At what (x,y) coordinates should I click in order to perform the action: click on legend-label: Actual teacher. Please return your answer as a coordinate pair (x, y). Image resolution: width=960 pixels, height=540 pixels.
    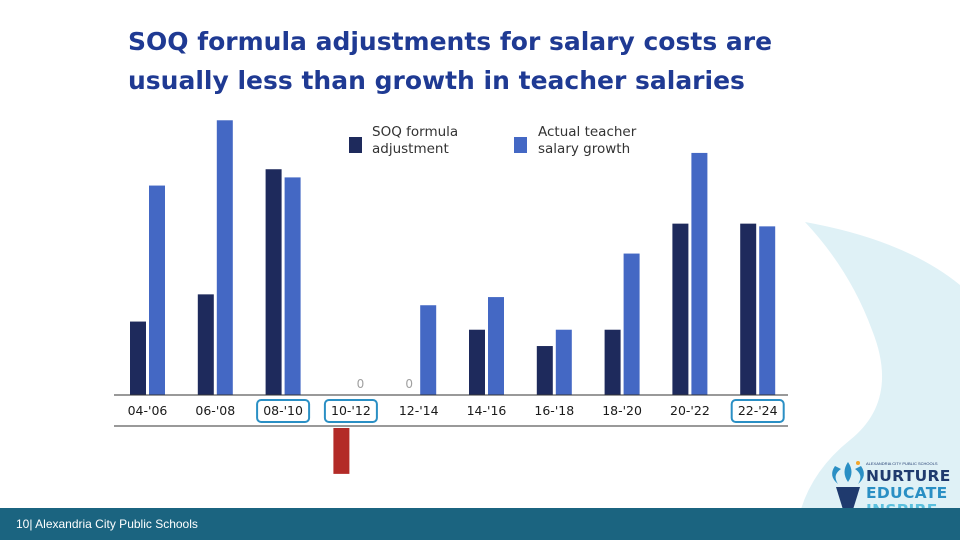
    Looking at the image, I should click on (587, 132).